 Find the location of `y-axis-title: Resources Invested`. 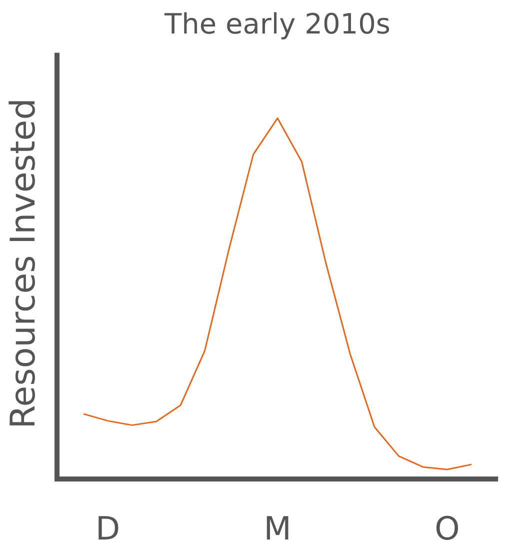

y-axis-title: Resources Invested is located at coordinates (24, 263).